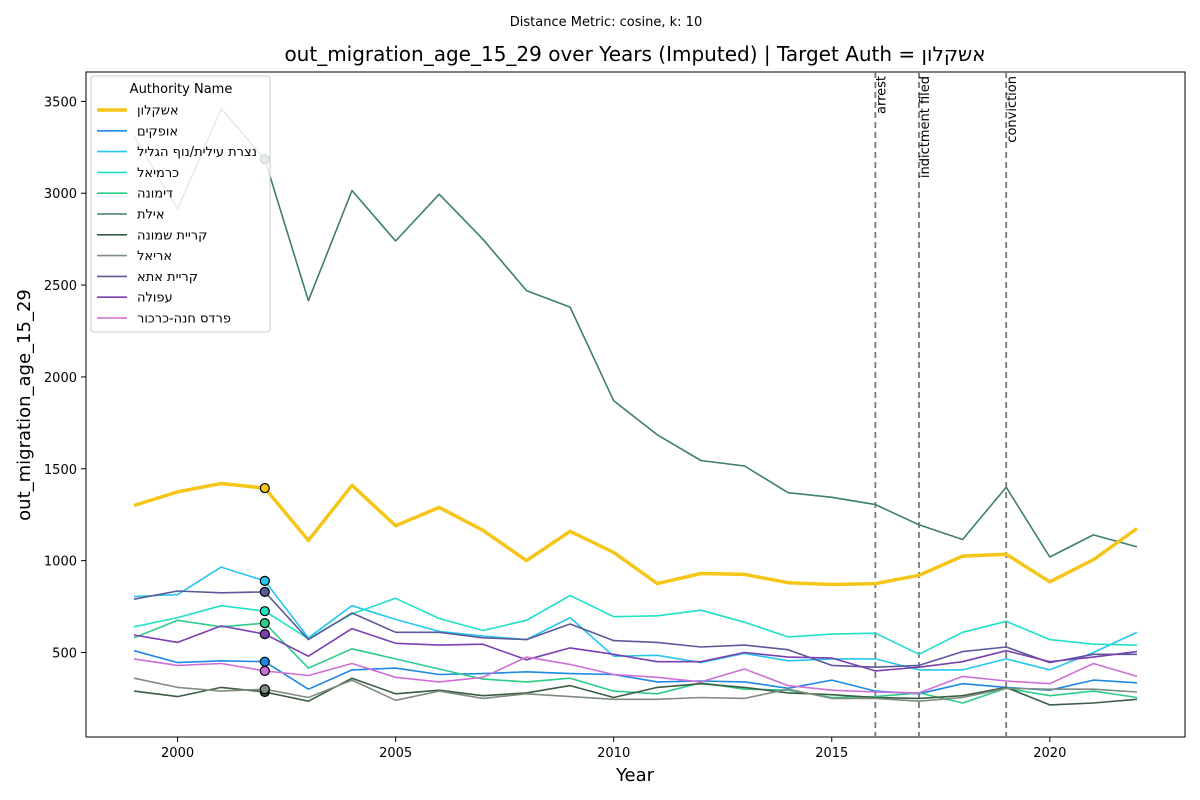 The height and width of the screenshot is (800, 1200). Describe the element at coordinates (157, 131) in the screenshot. I see `legend-label: אופקים` at that location.